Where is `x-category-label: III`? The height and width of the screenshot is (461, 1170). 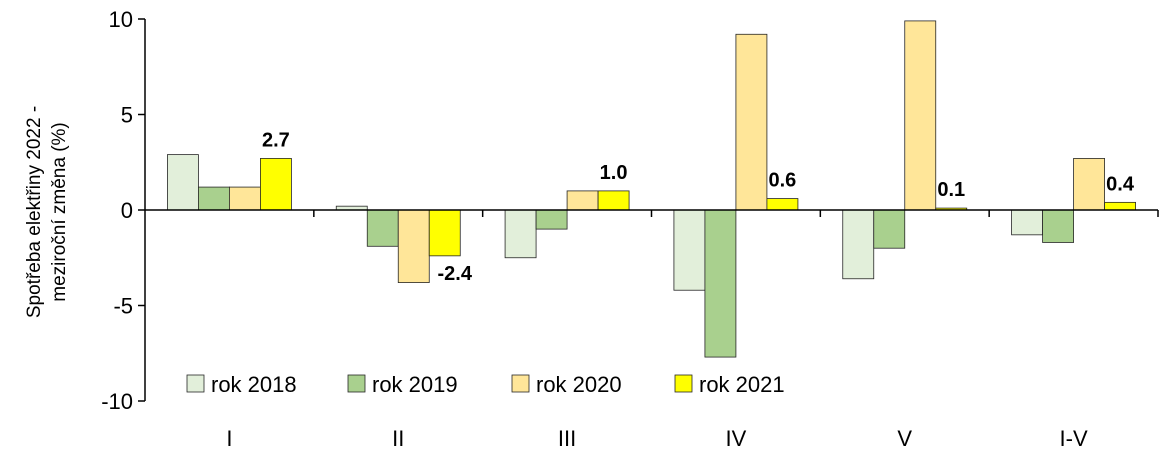 x-category-label: III is located at coordinates (567, 438).